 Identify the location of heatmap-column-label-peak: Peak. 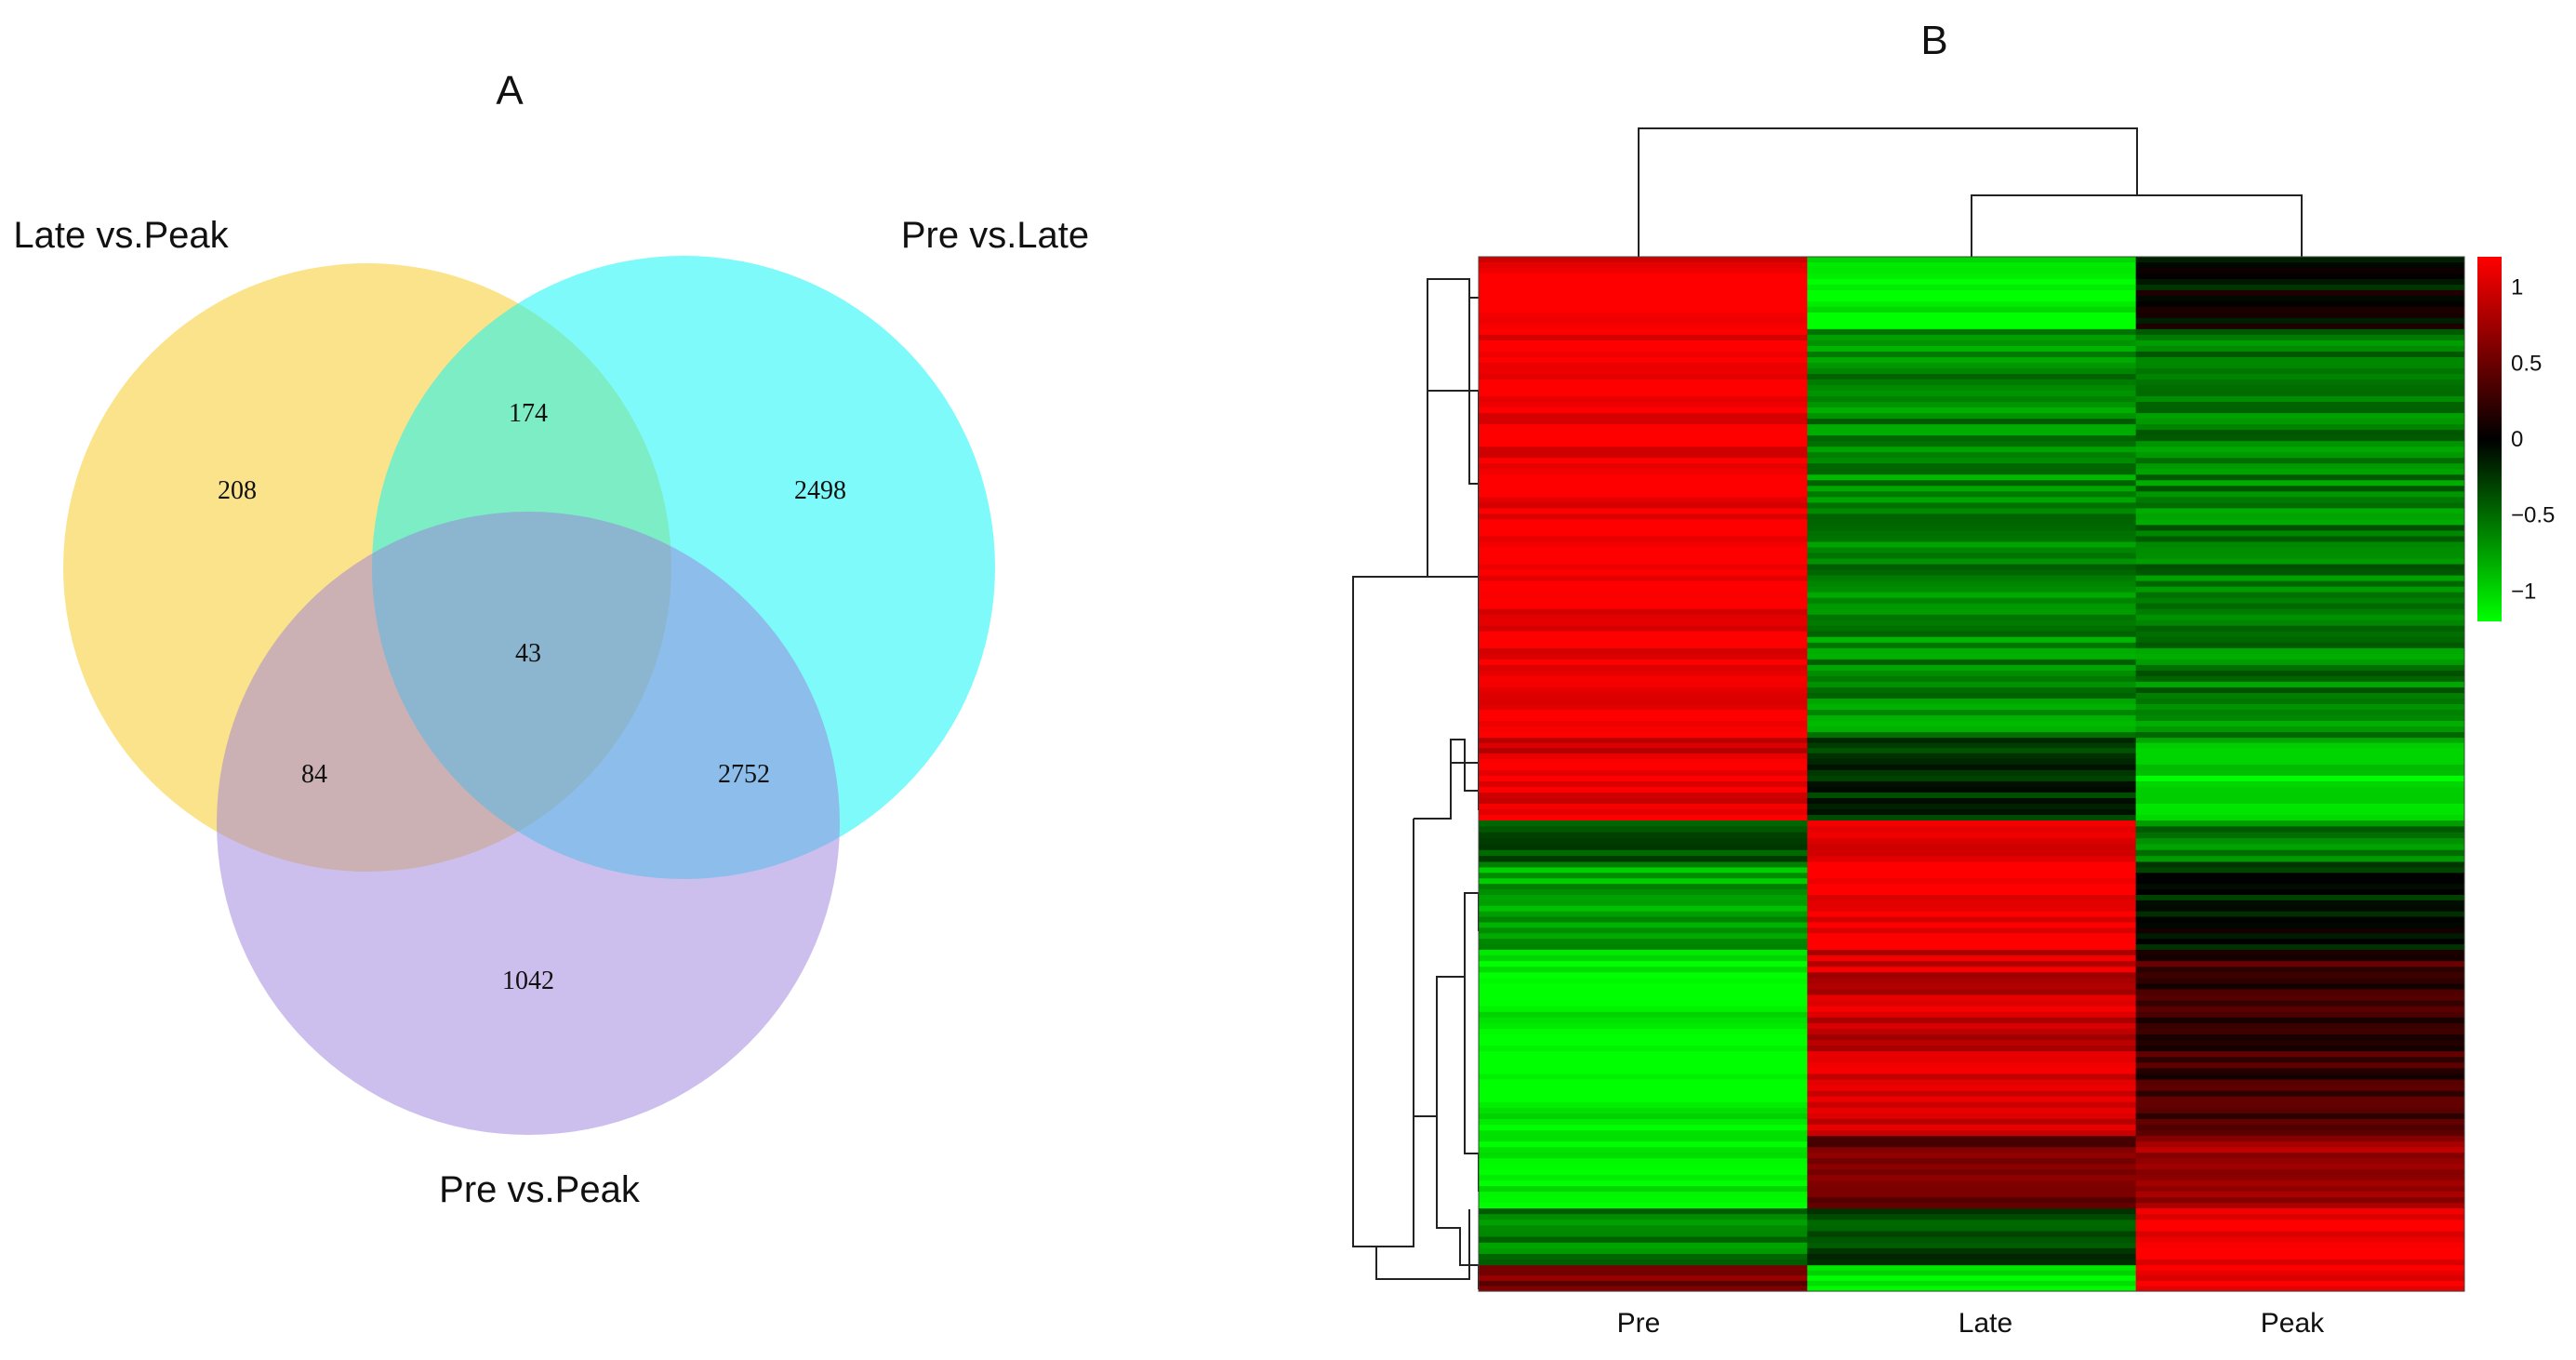
(2293, 1323).